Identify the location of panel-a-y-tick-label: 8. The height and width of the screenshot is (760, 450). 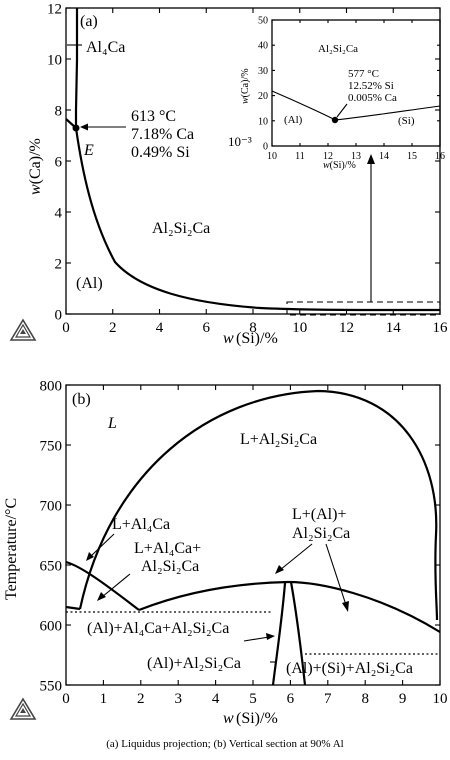
(59, 111).